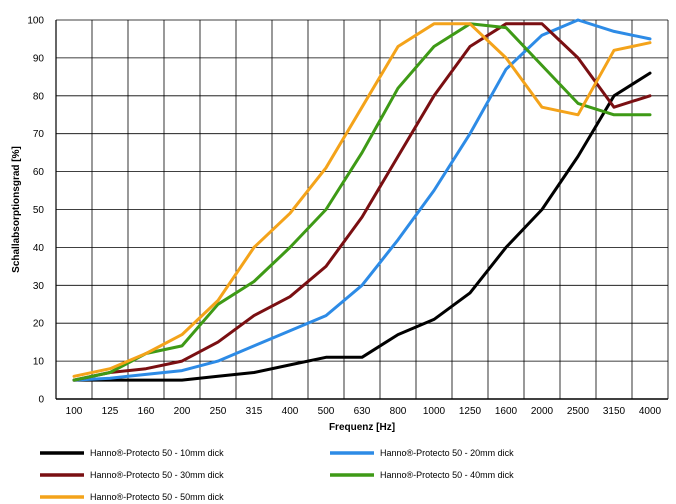 This screenshot has height=504, width=676. I want to click on legend-item: Hanno®-Protecto 50 - 50mm dick, so click(132, 497).